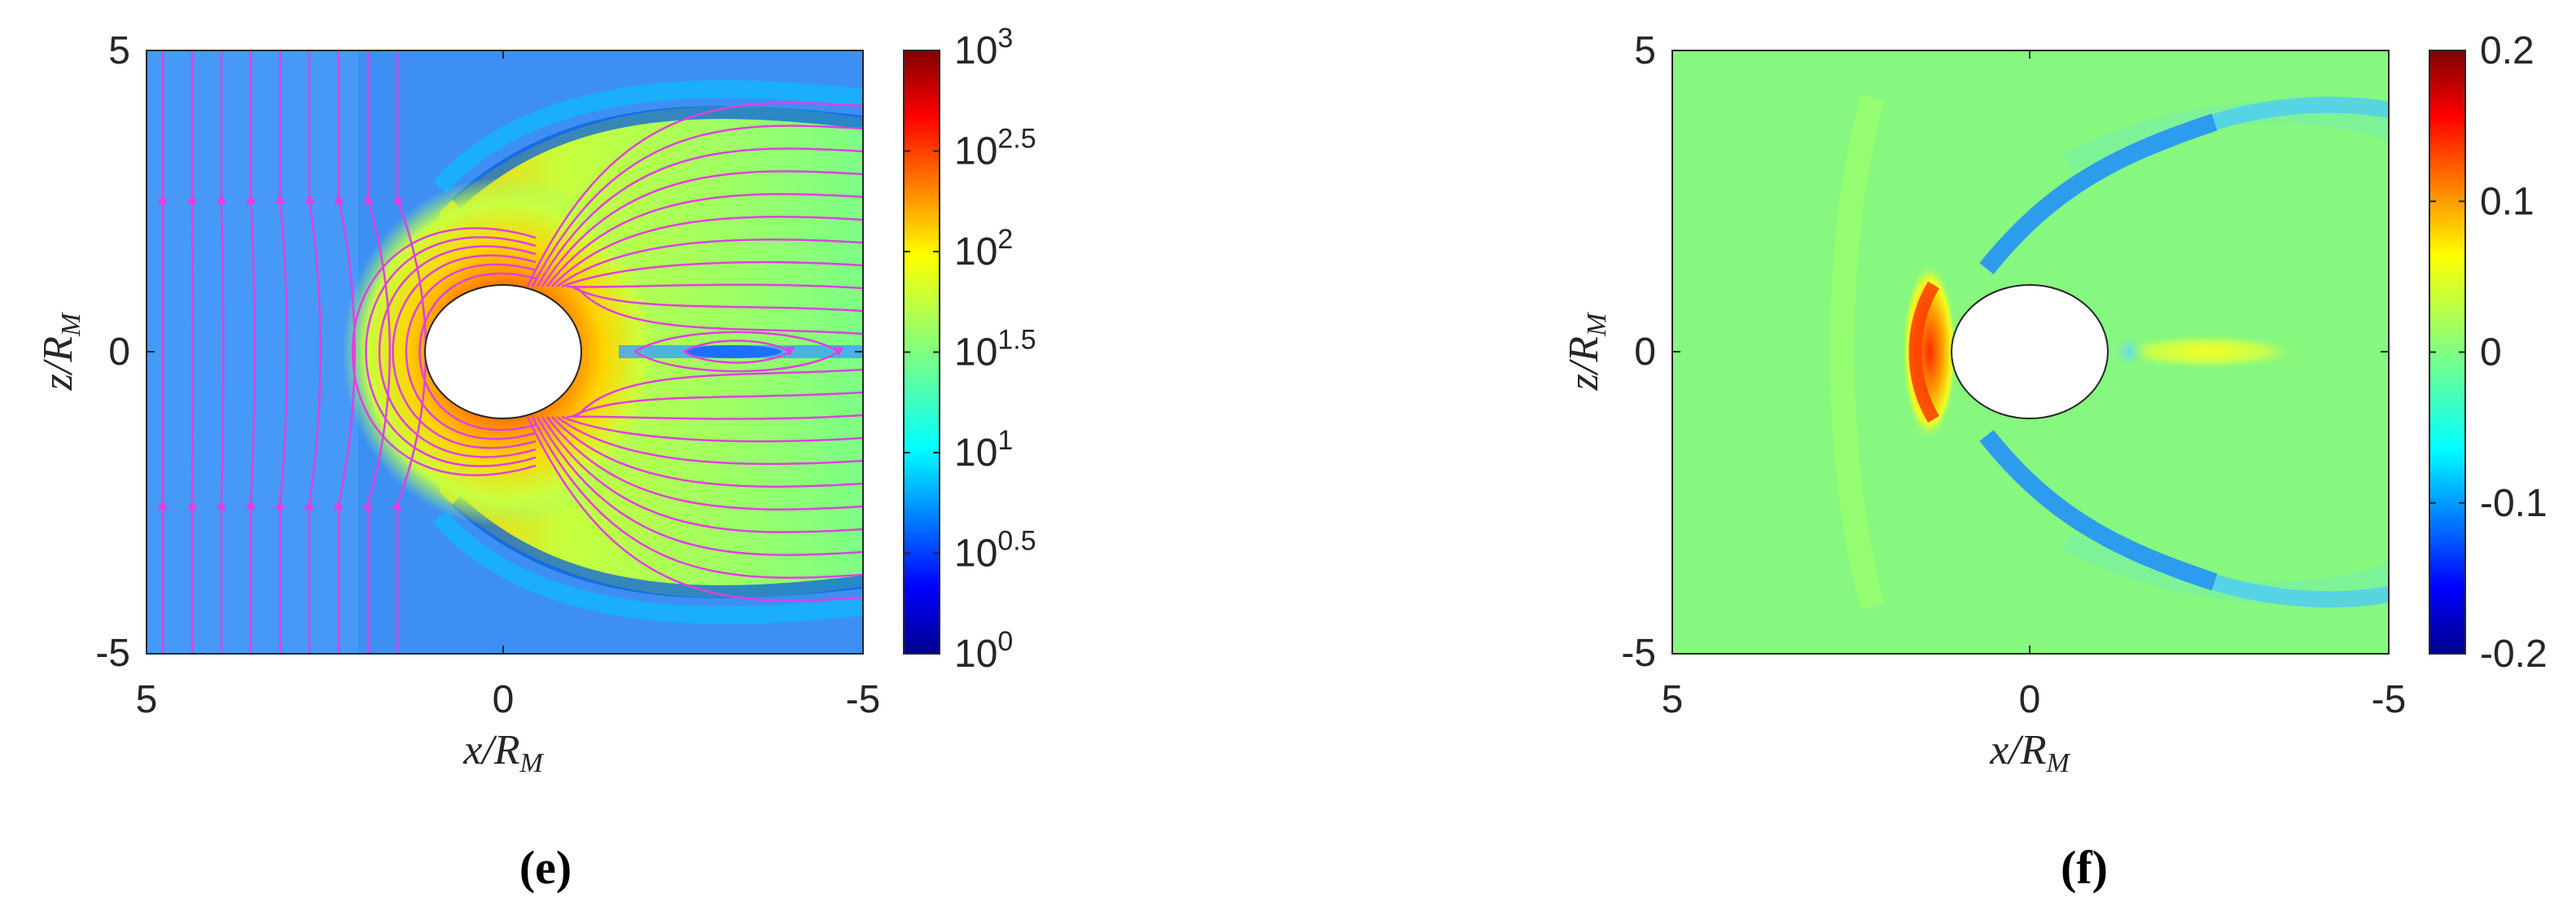  What do you see at coordinates (2029, 752) in the screenshot?
I see `panel-f-xlabel: x/RM` at bounding box center [2029, 752].